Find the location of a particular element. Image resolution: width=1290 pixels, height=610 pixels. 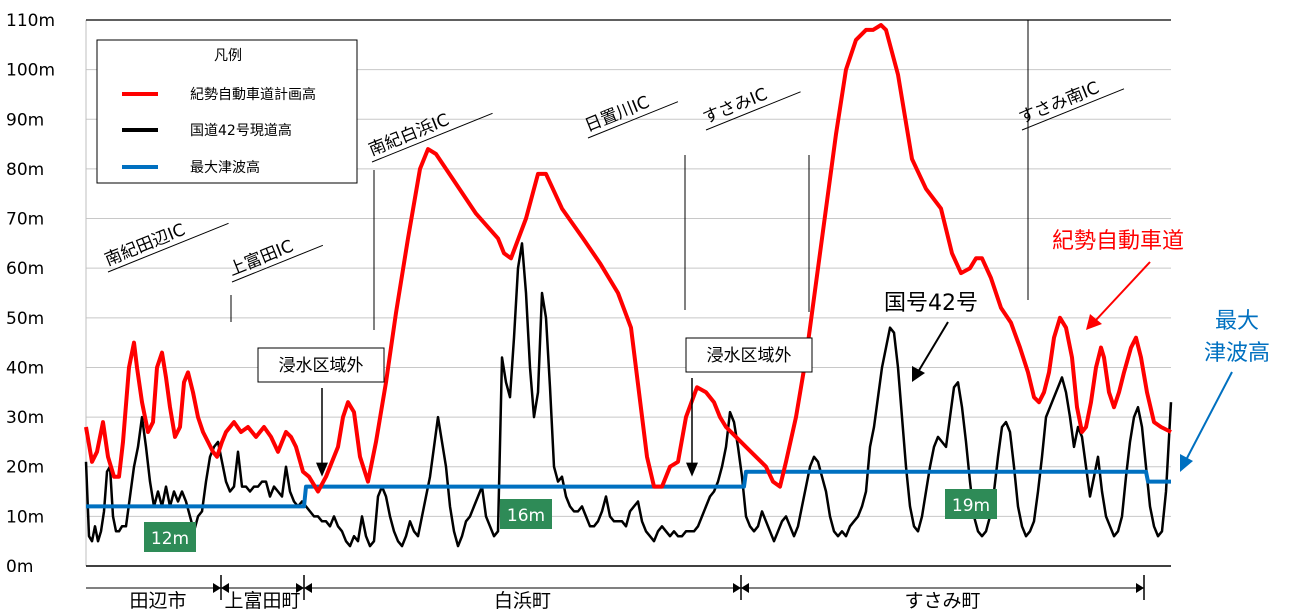

ic-label-group: すさみIC is located at coordinates (750, 107).